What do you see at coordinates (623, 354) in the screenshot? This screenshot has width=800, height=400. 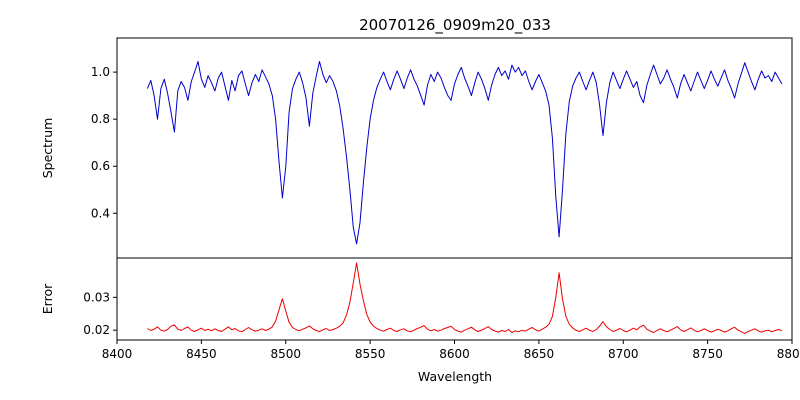 I see `x-tick-label: 8700` at bounding box center [623, 354].